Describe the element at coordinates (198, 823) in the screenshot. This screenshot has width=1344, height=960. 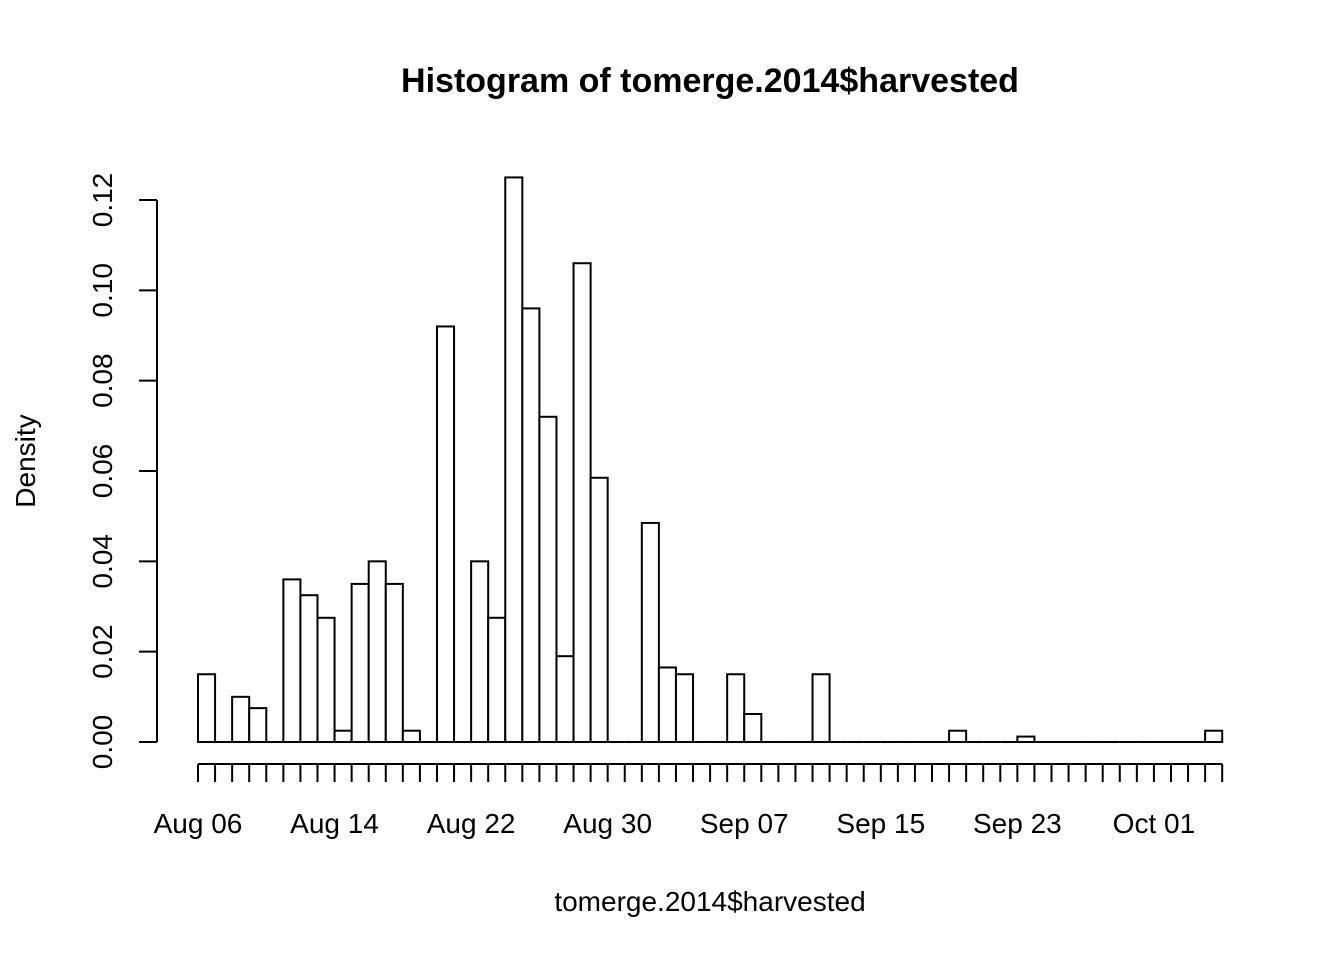
I see `x-tick-label: Aug 06` at that location.